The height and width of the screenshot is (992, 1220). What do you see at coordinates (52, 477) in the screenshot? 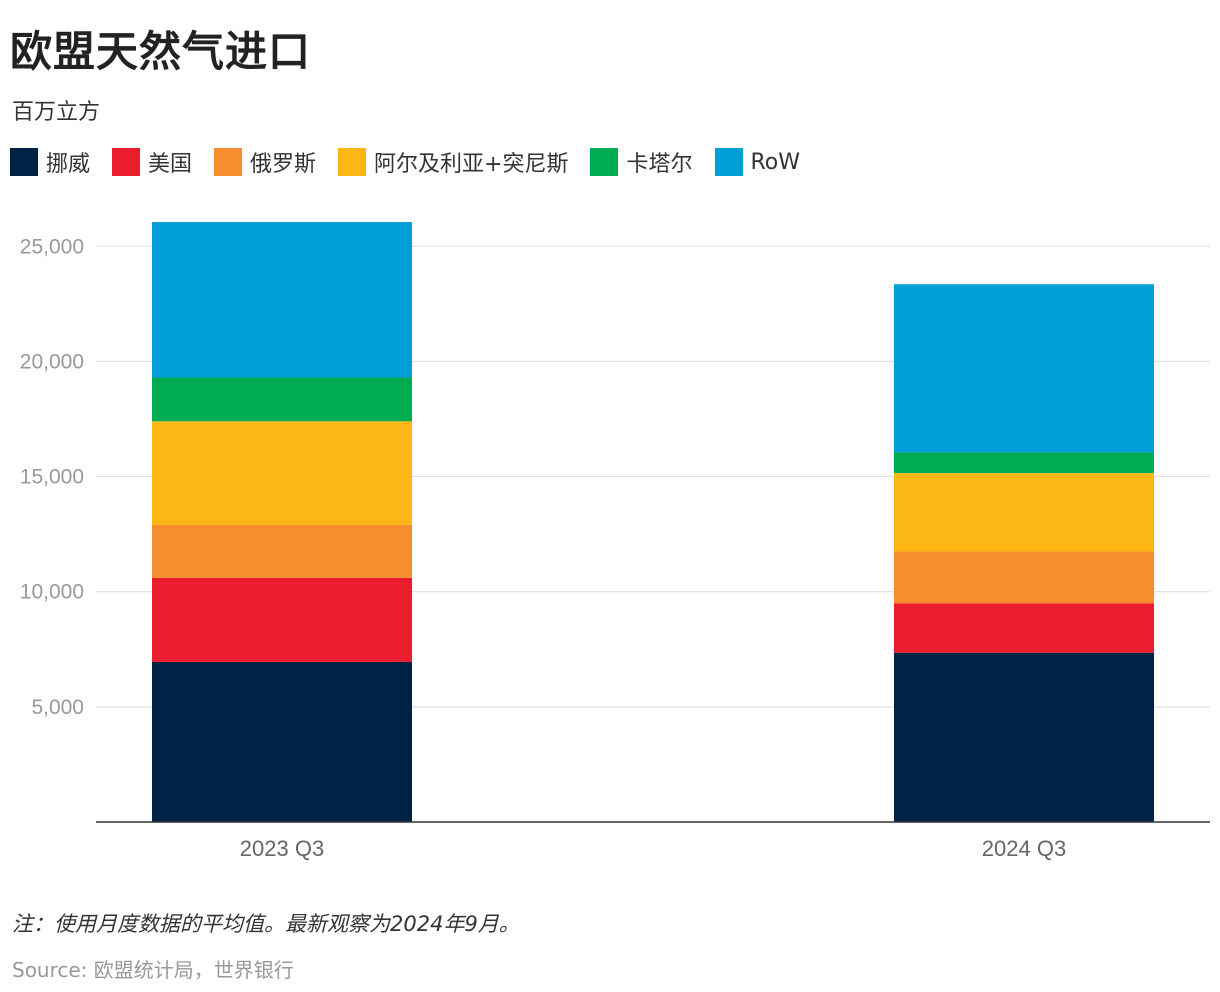
I see `y-tick-label: 15,000` at bounding box center [52, 477].